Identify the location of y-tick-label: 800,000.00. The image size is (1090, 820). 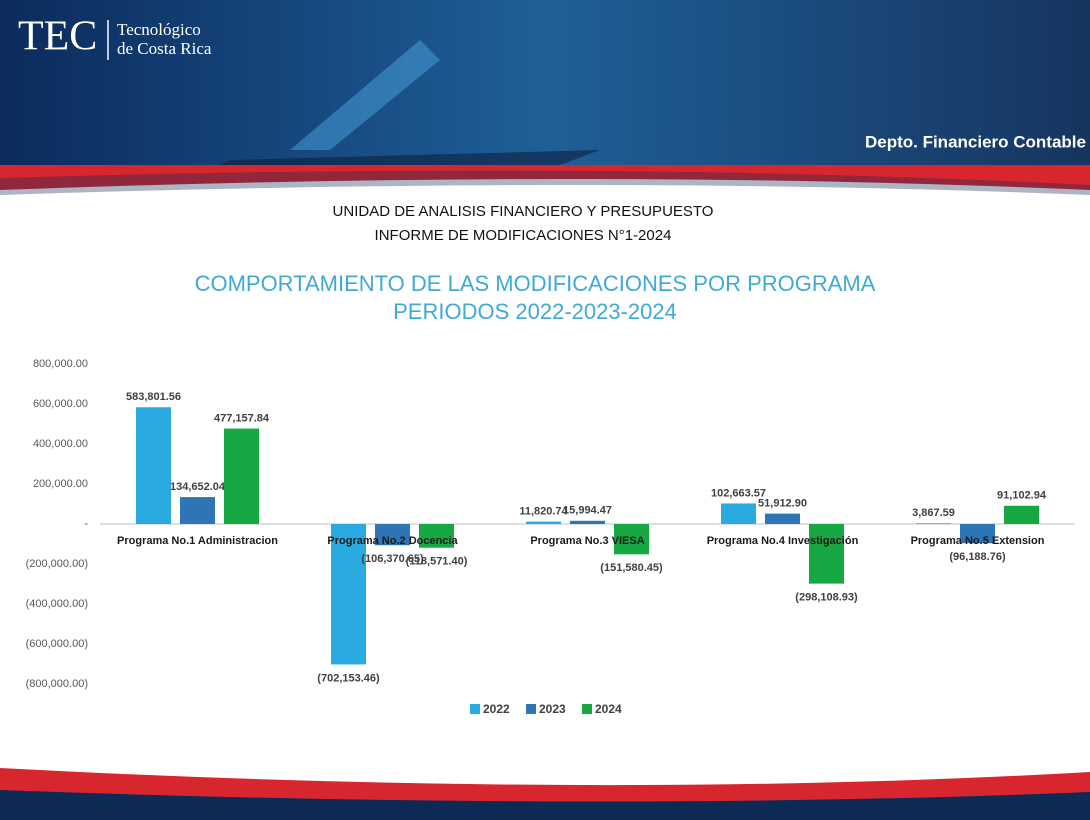
(60, 364).